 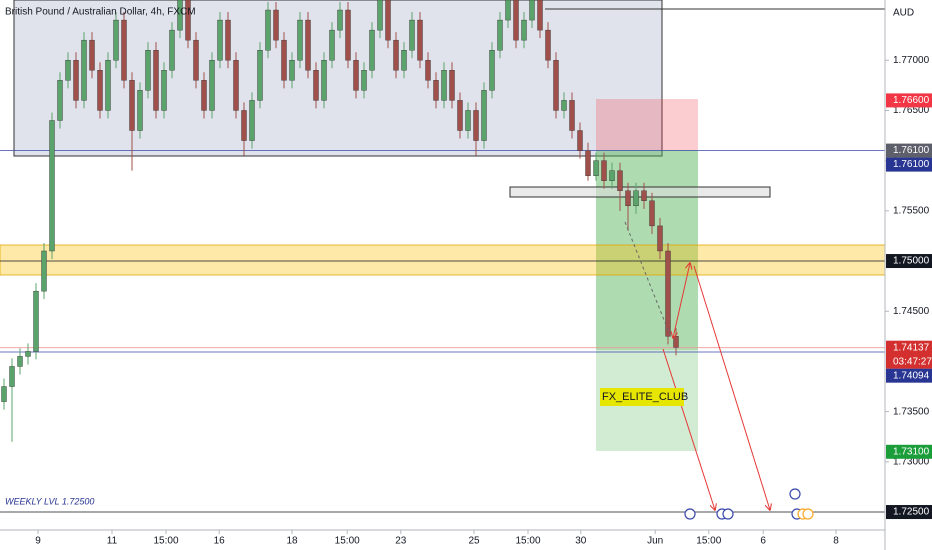 I want to click on label-bg, so click(x=642, y=397).